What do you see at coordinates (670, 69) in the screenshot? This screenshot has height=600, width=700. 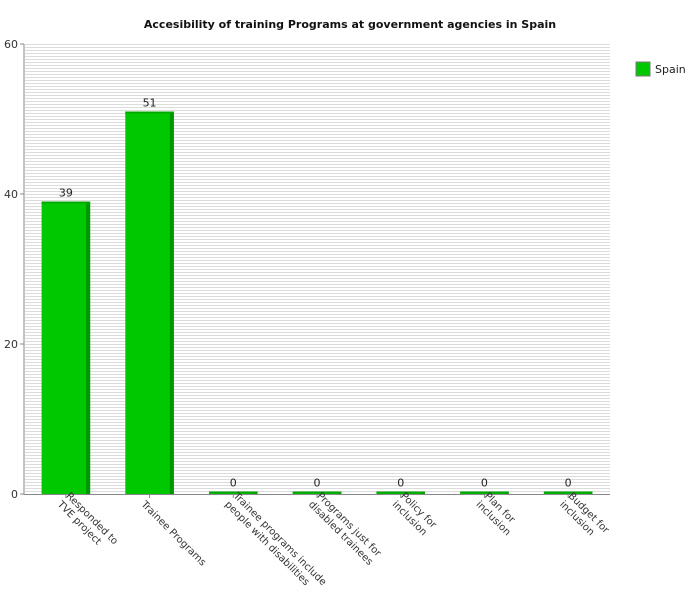 I see `legend-label: Spain` at bounding box center [670, 69].